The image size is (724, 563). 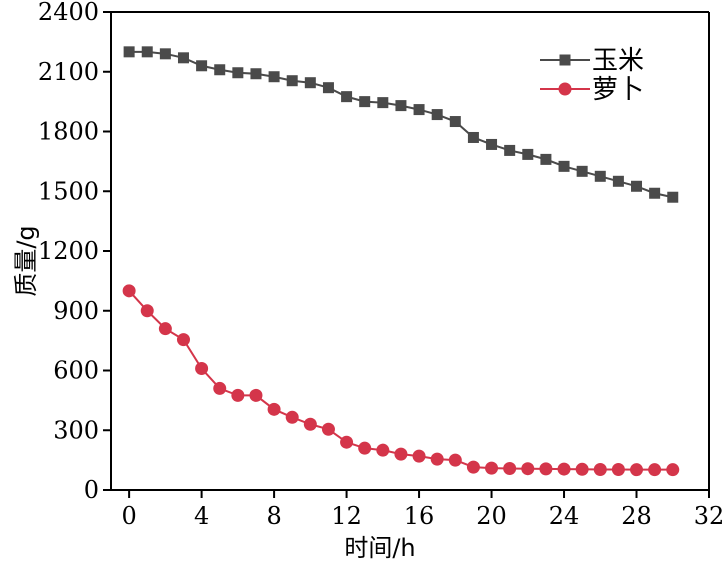 What do you see at coordinates (564, 516) in the screenshot?
I see `x-tick-label: 24` at bounding box center [564, 516].